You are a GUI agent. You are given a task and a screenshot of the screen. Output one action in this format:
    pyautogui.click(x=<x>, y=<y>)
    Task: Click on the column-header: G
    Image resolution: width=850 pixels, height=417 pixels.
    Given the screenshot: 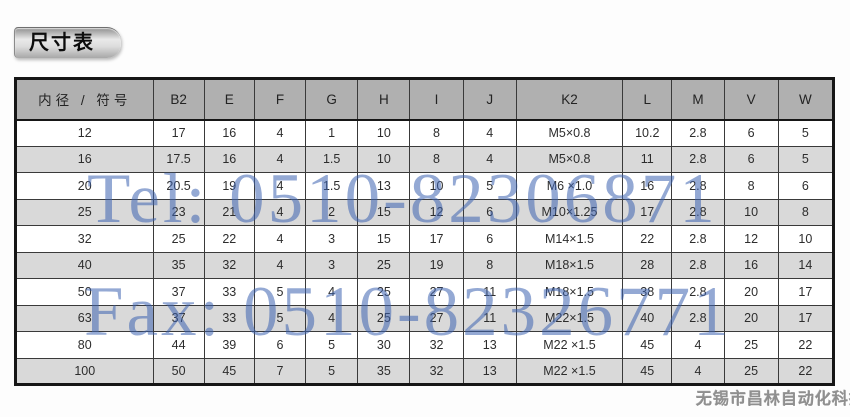 What is the action you would take?
    pyautogui.click(x=332, y=99)
    